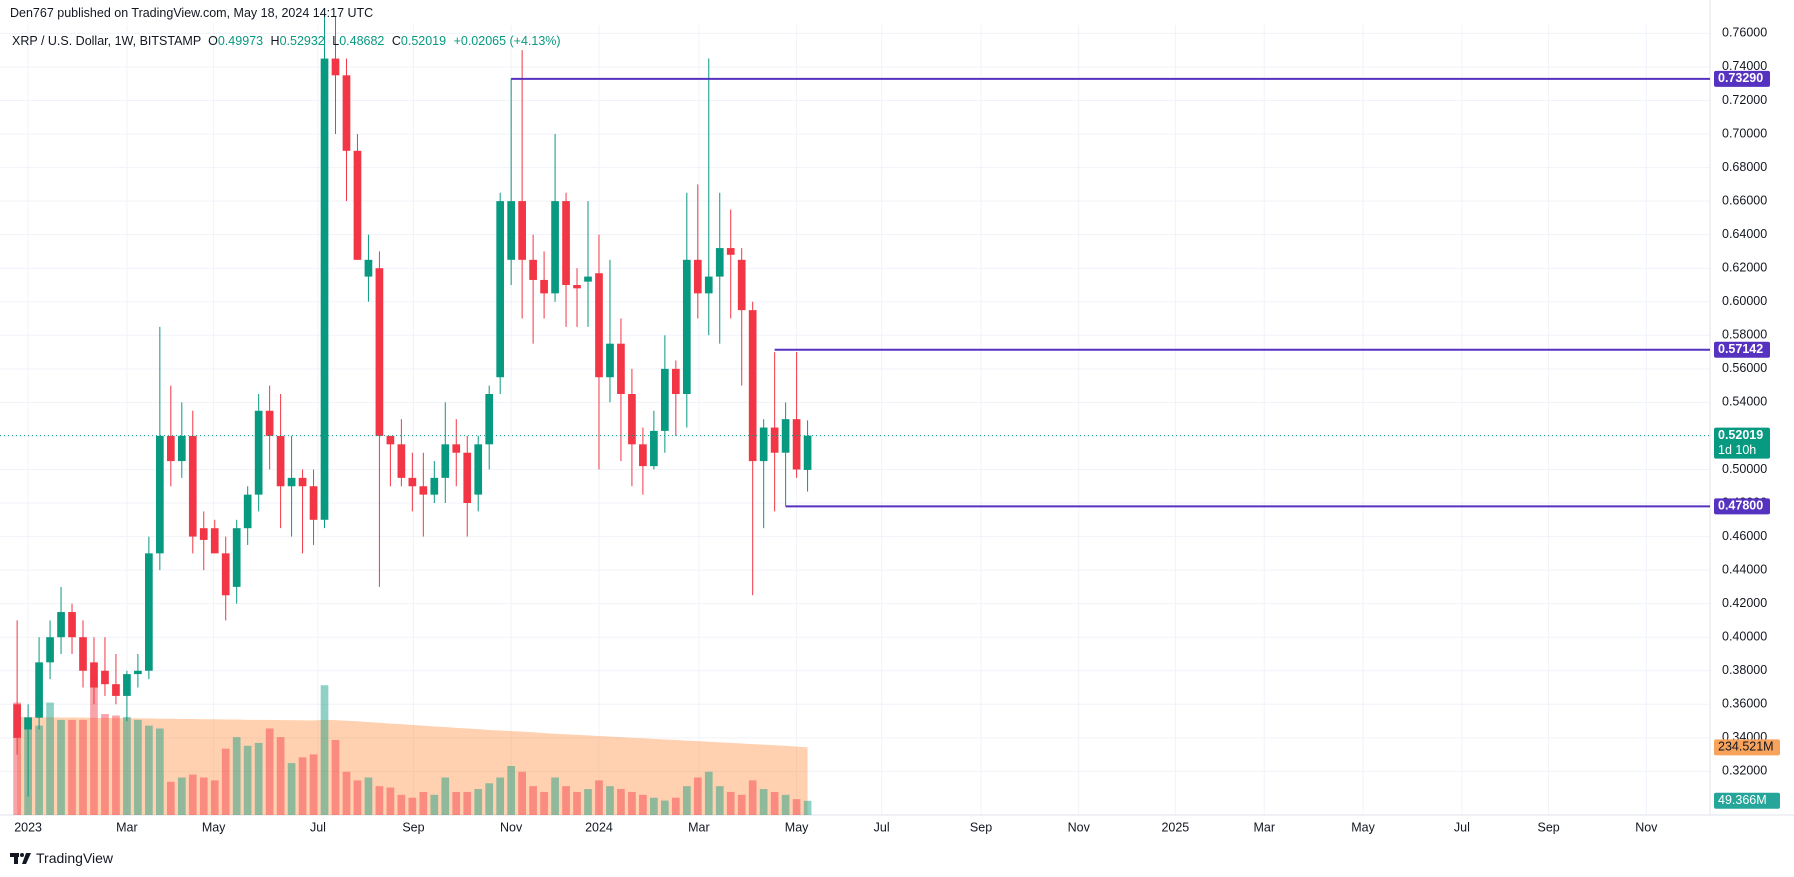 The width and height of the screenshot is (1794, 877). Describe the element at coordinates (75, 858) in the screenshot. I see `brand: TradingView` at that location.